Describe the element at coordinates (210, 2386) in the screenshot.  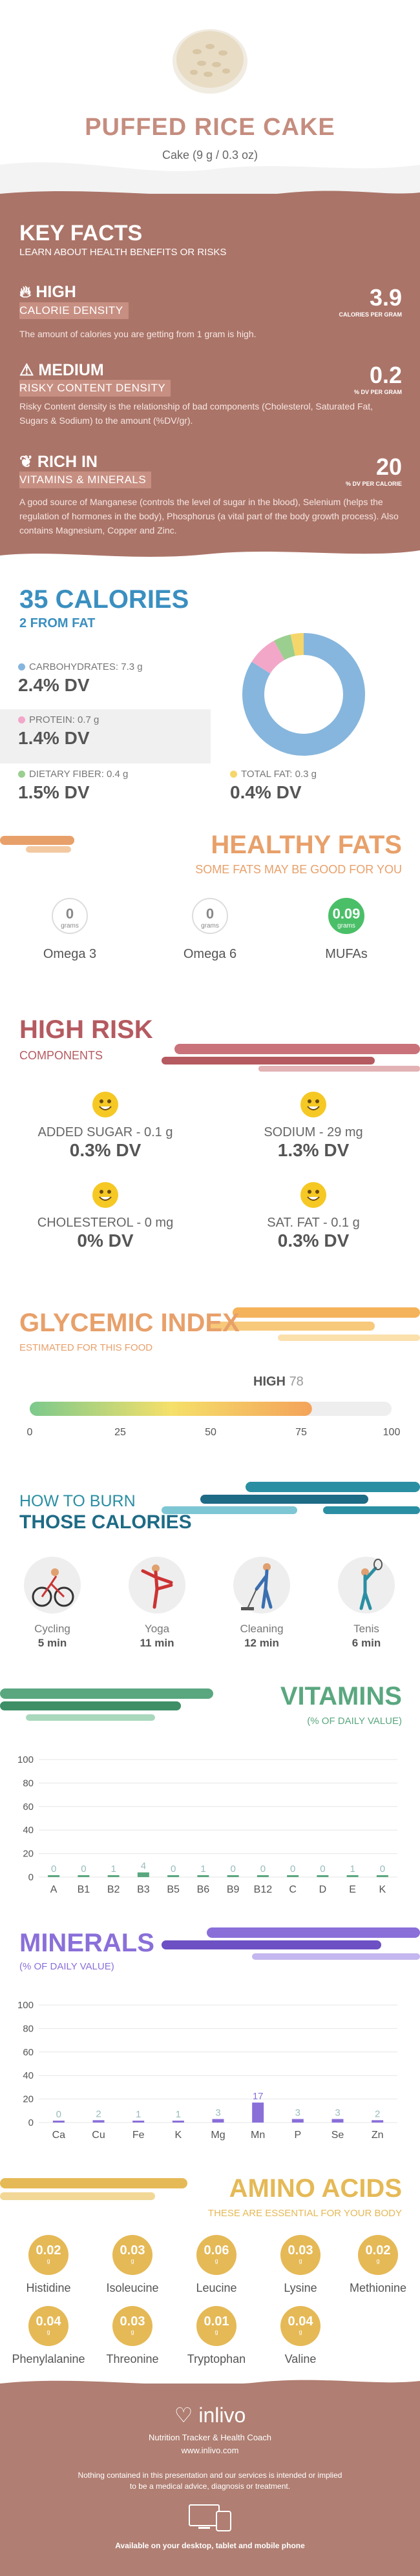
I see `footer-wave` at that location.